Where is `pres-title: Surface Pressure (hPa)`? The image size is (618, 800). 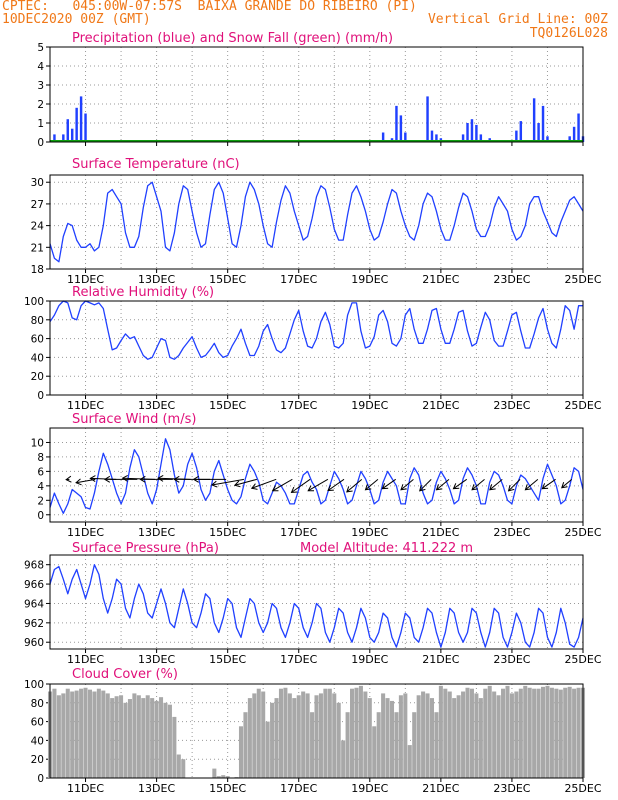 pres-title: Surface Pressure (hPa) is located at coordinates (145, 548).